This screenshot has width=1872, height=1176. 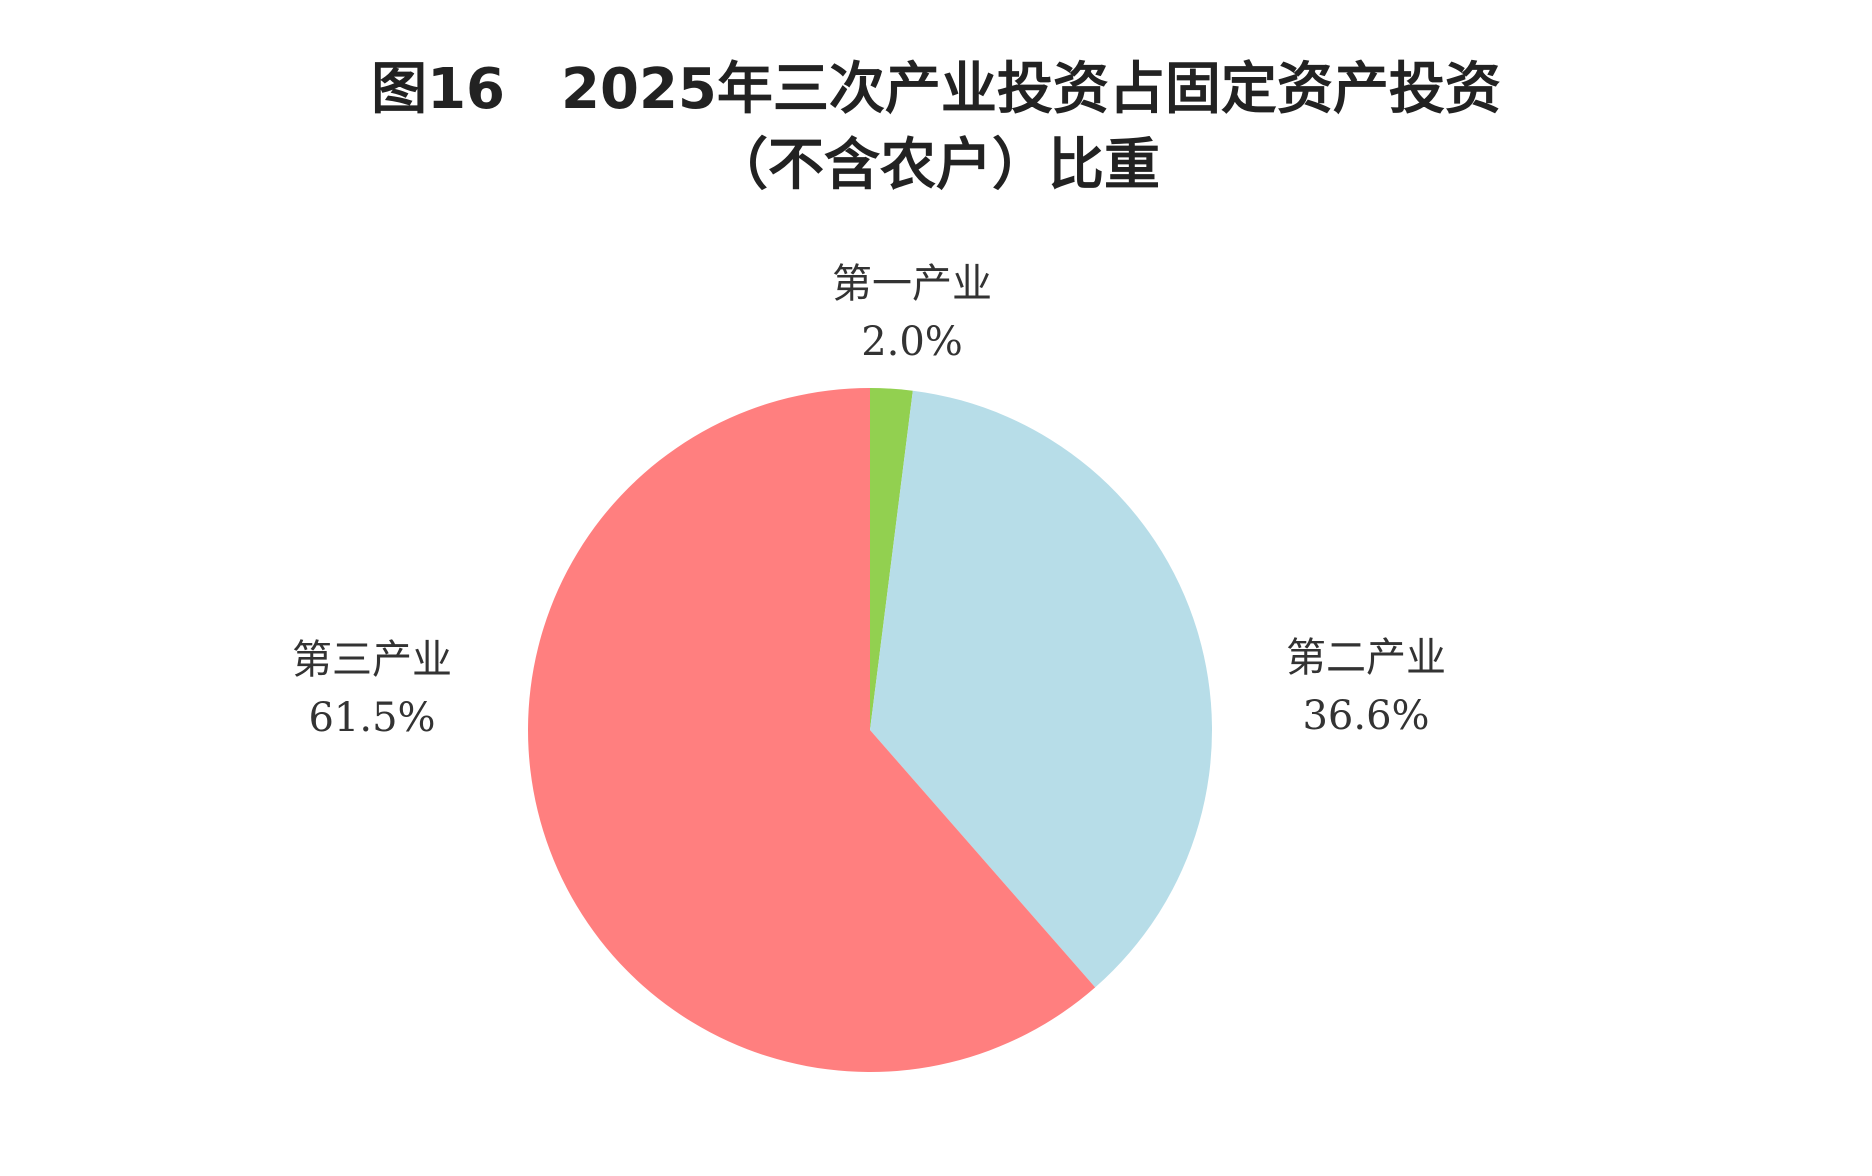 What do you see at coordinates (1366, 716) in the screenshot?
I see `slice-label-value: 36.6%` at bounding box center [1366, 716].